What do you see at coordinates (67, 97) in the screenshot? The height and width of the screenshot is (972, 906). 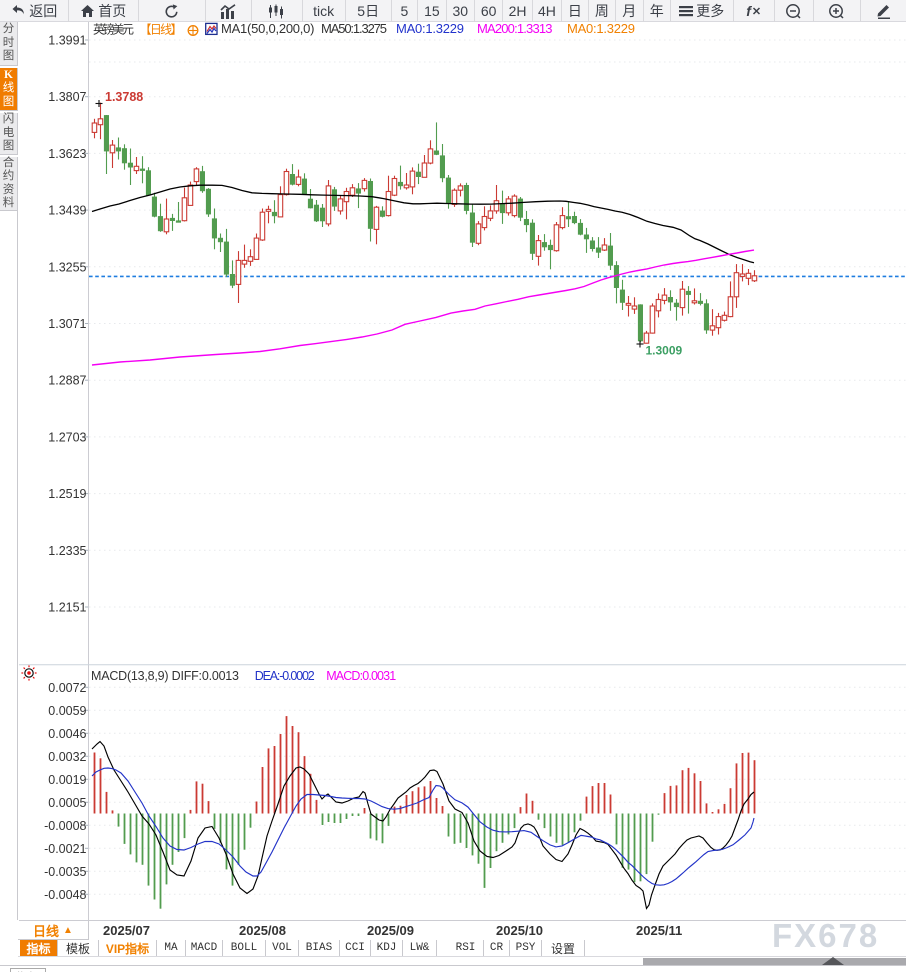 I see `svg-text: 1.3807` at bounding box center [67, 97].